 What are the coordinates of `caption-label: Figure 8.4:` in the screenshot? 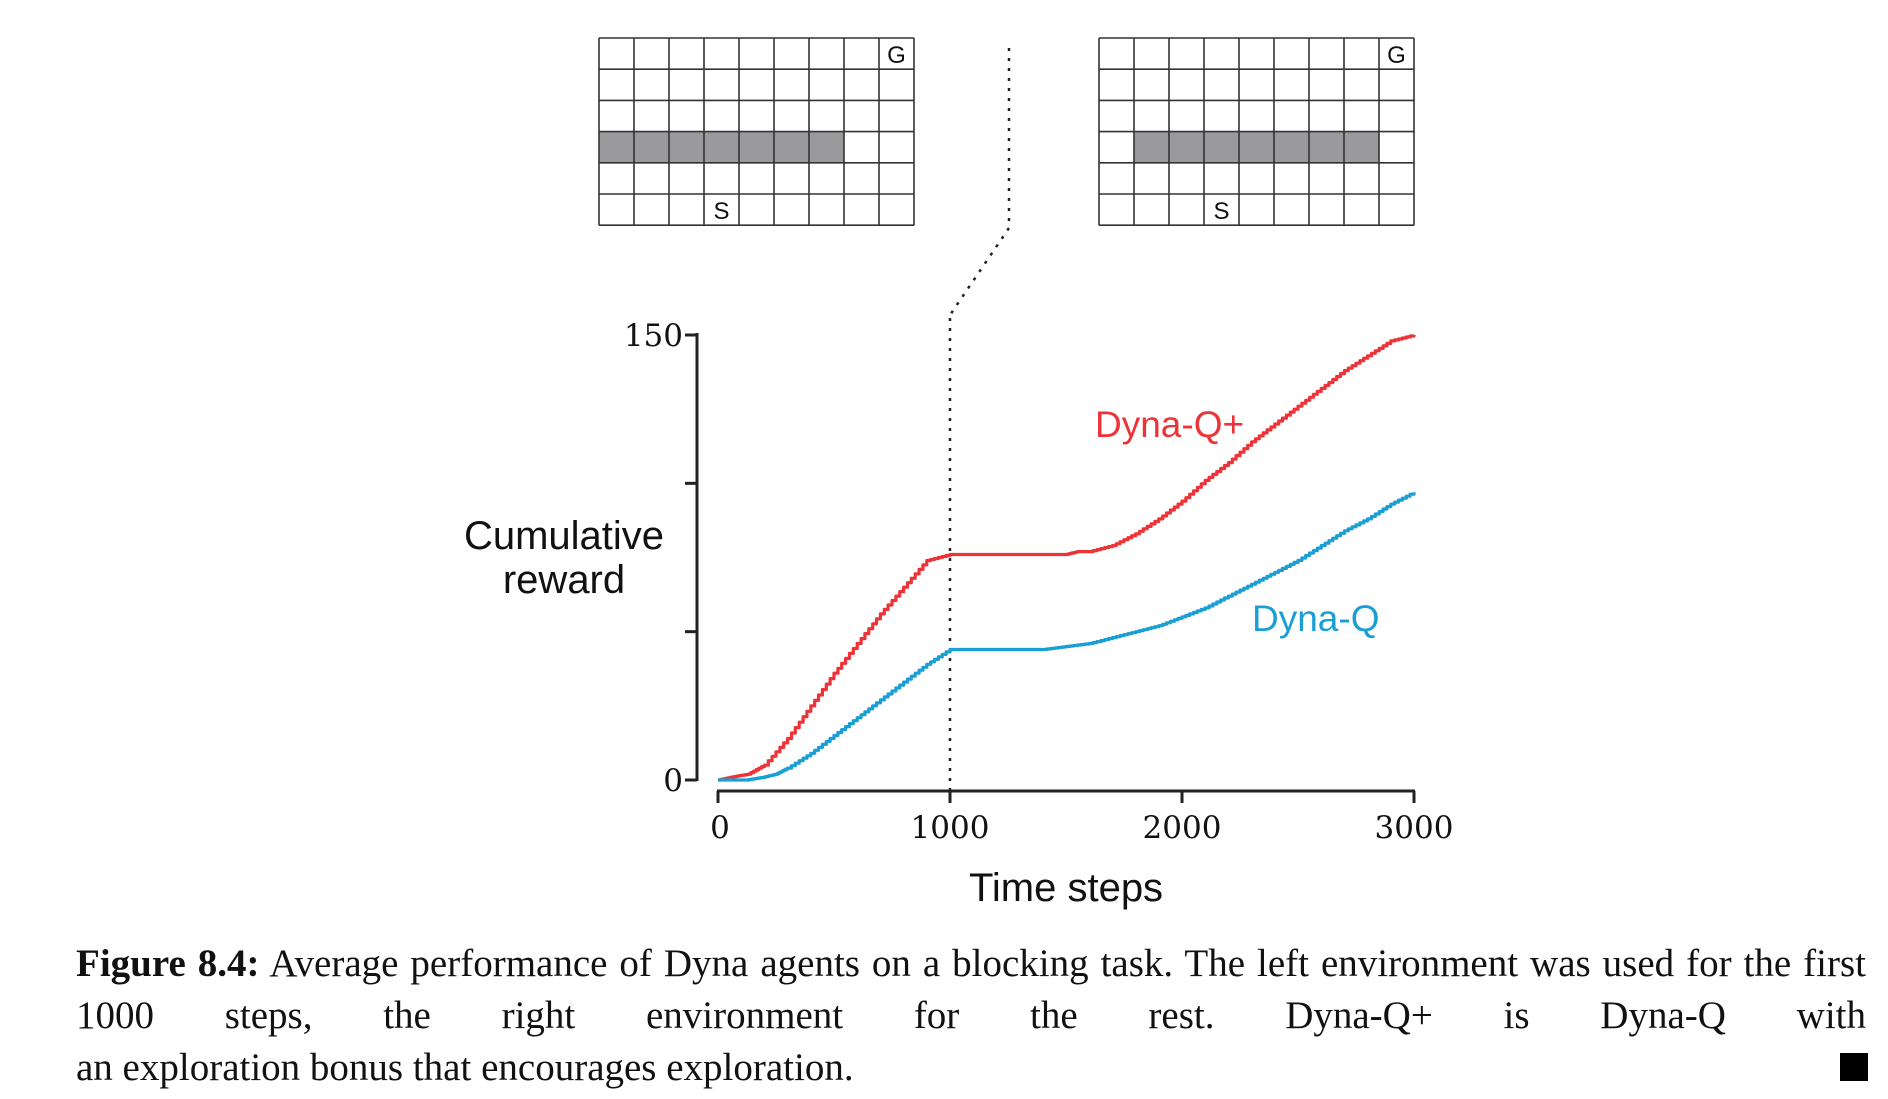 It's located at (168, 963).